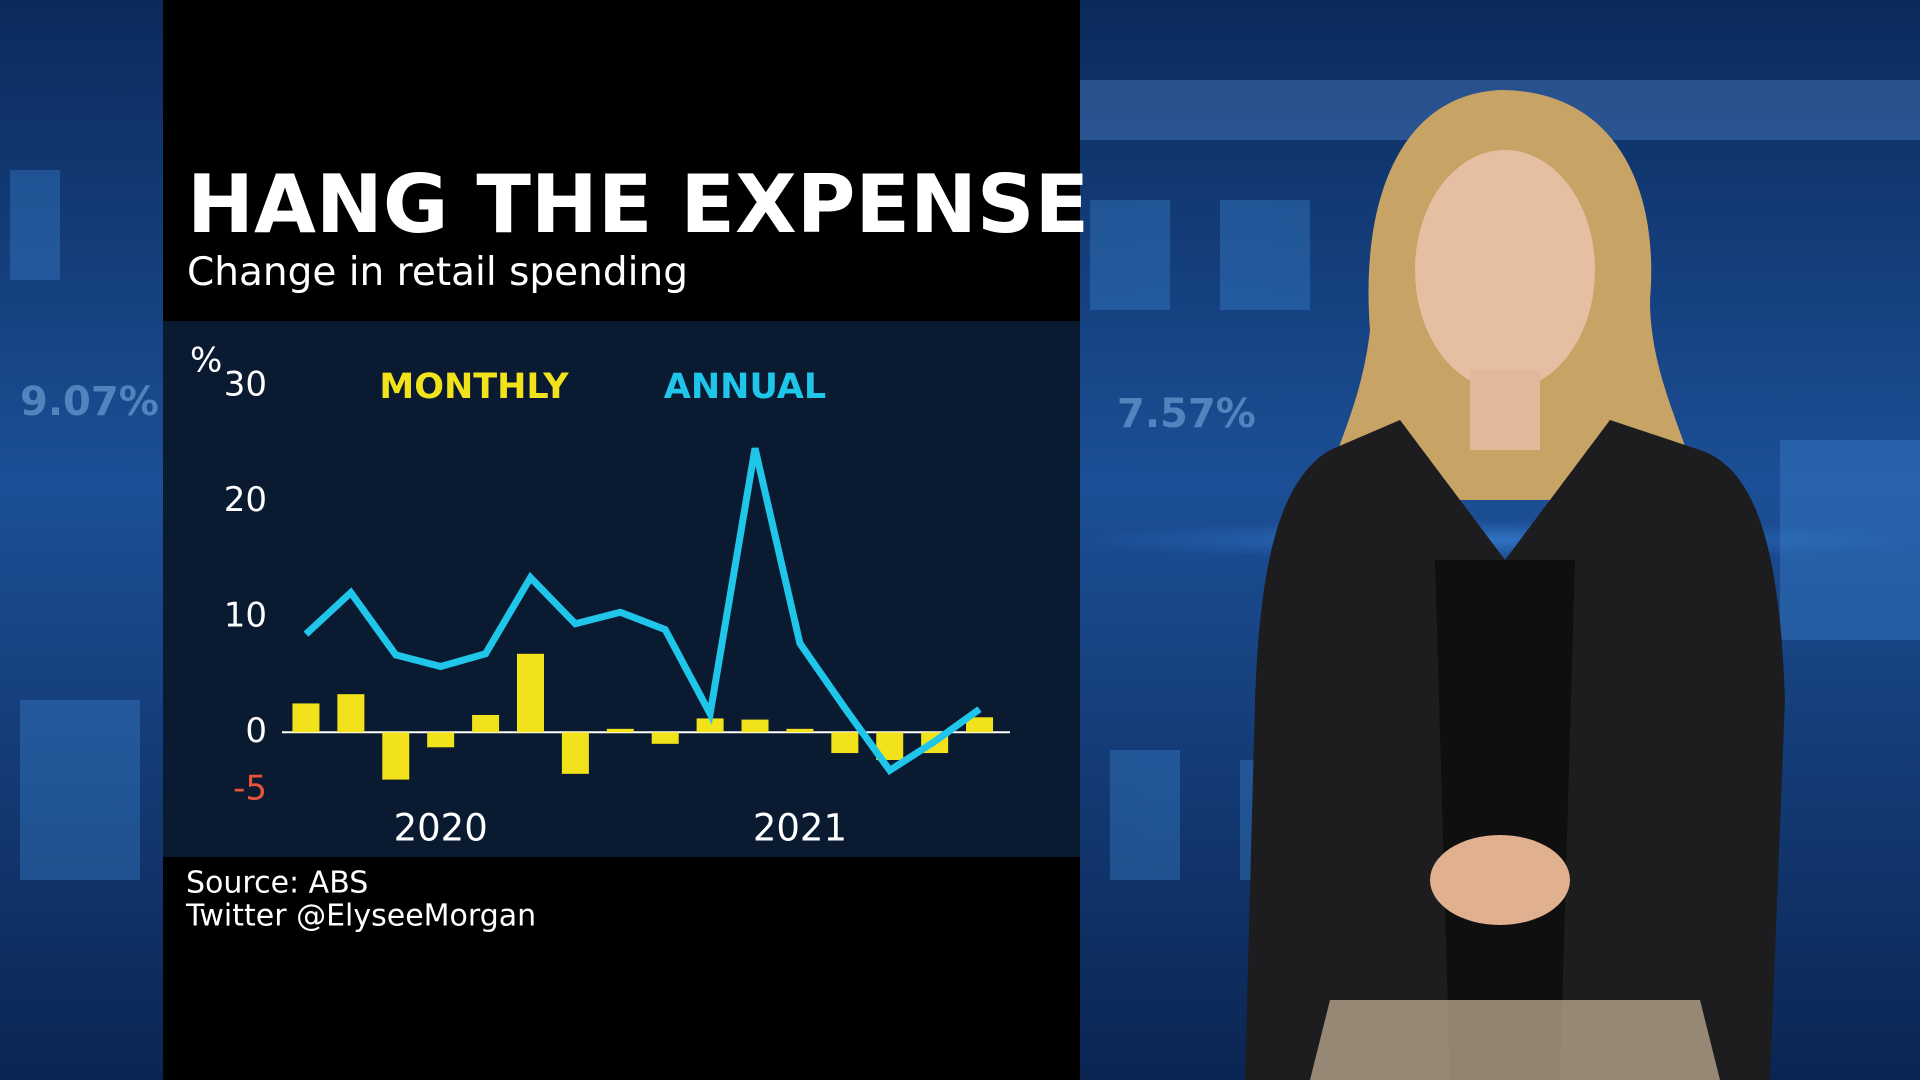 This screenshot has height=1080, width=1920. What do you see at coordinates (638, 204) in the screenshot?
I see `chart-title: HANG THE EXPENSE` at bounding box center [638, 204].